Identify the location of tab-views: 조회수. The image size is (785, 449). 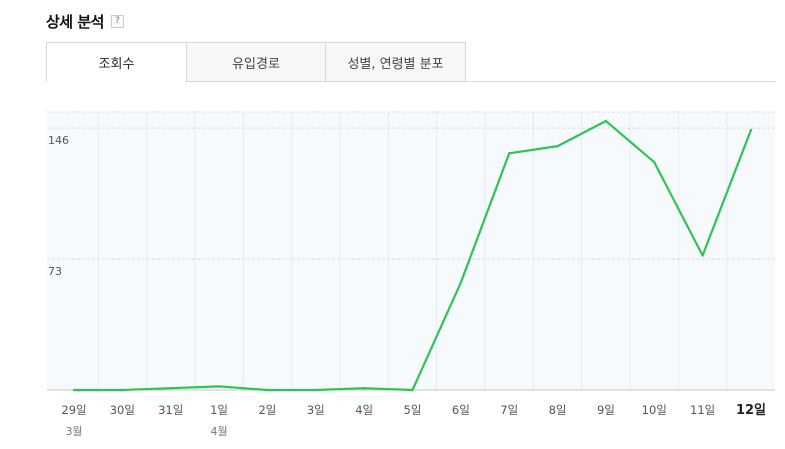
(116, 62).